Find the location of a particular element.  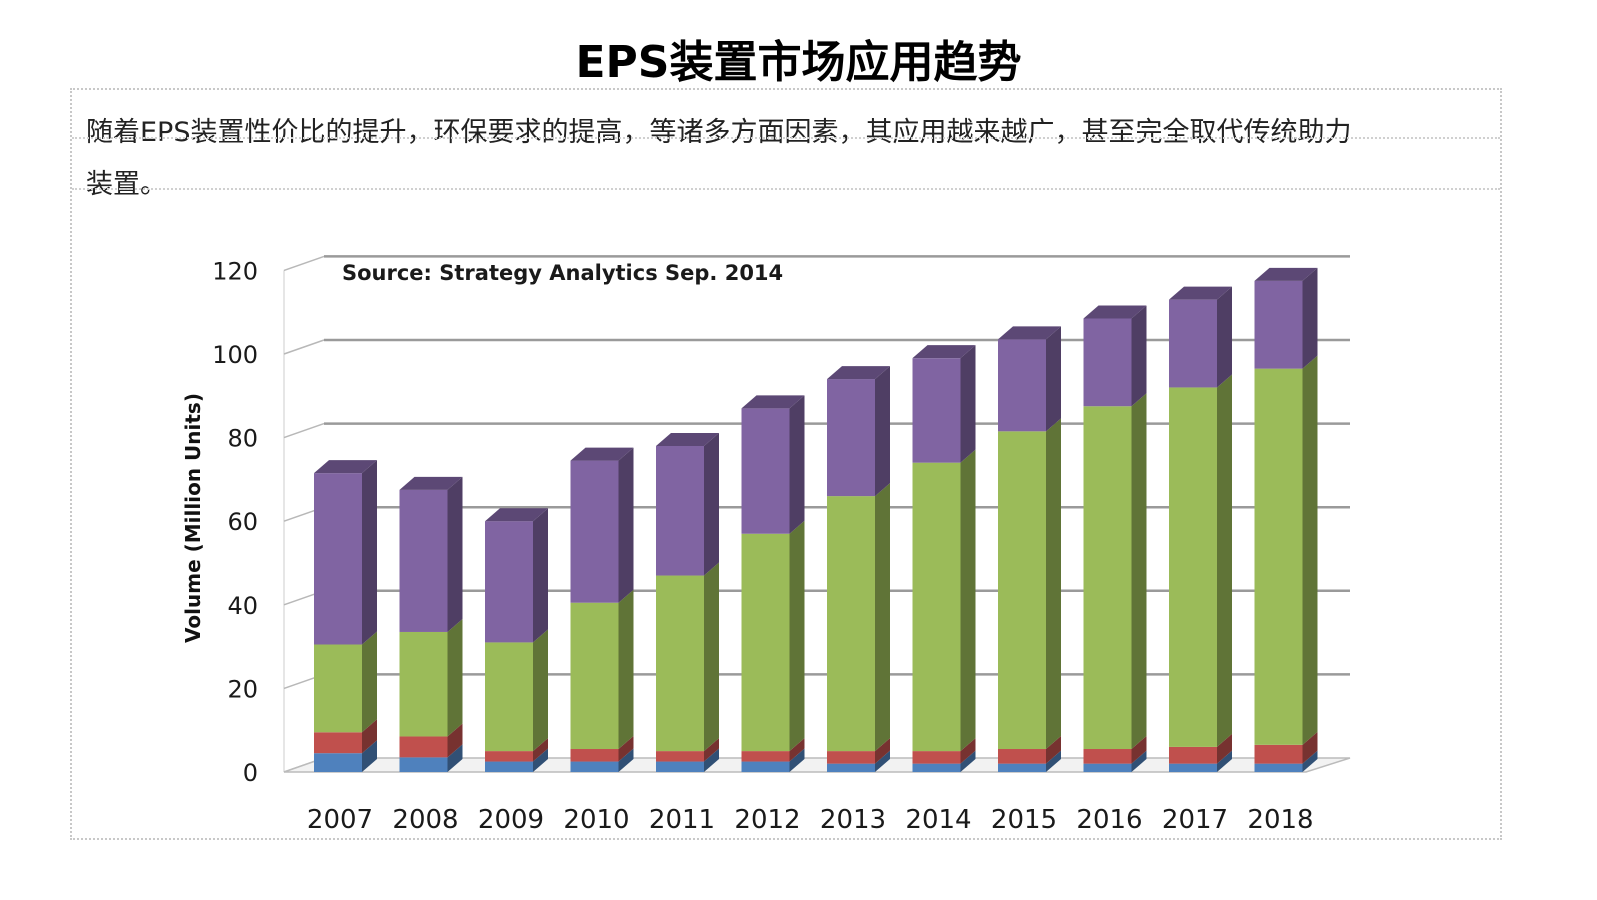

x-category-label: 2018 is located at coordinates (1280, 820).